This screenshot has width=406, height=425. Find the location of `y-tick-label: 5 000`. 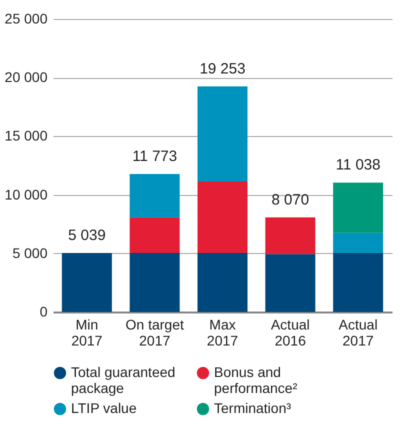

y-tick-label: 5 000 is located at coordinates (30, 252).